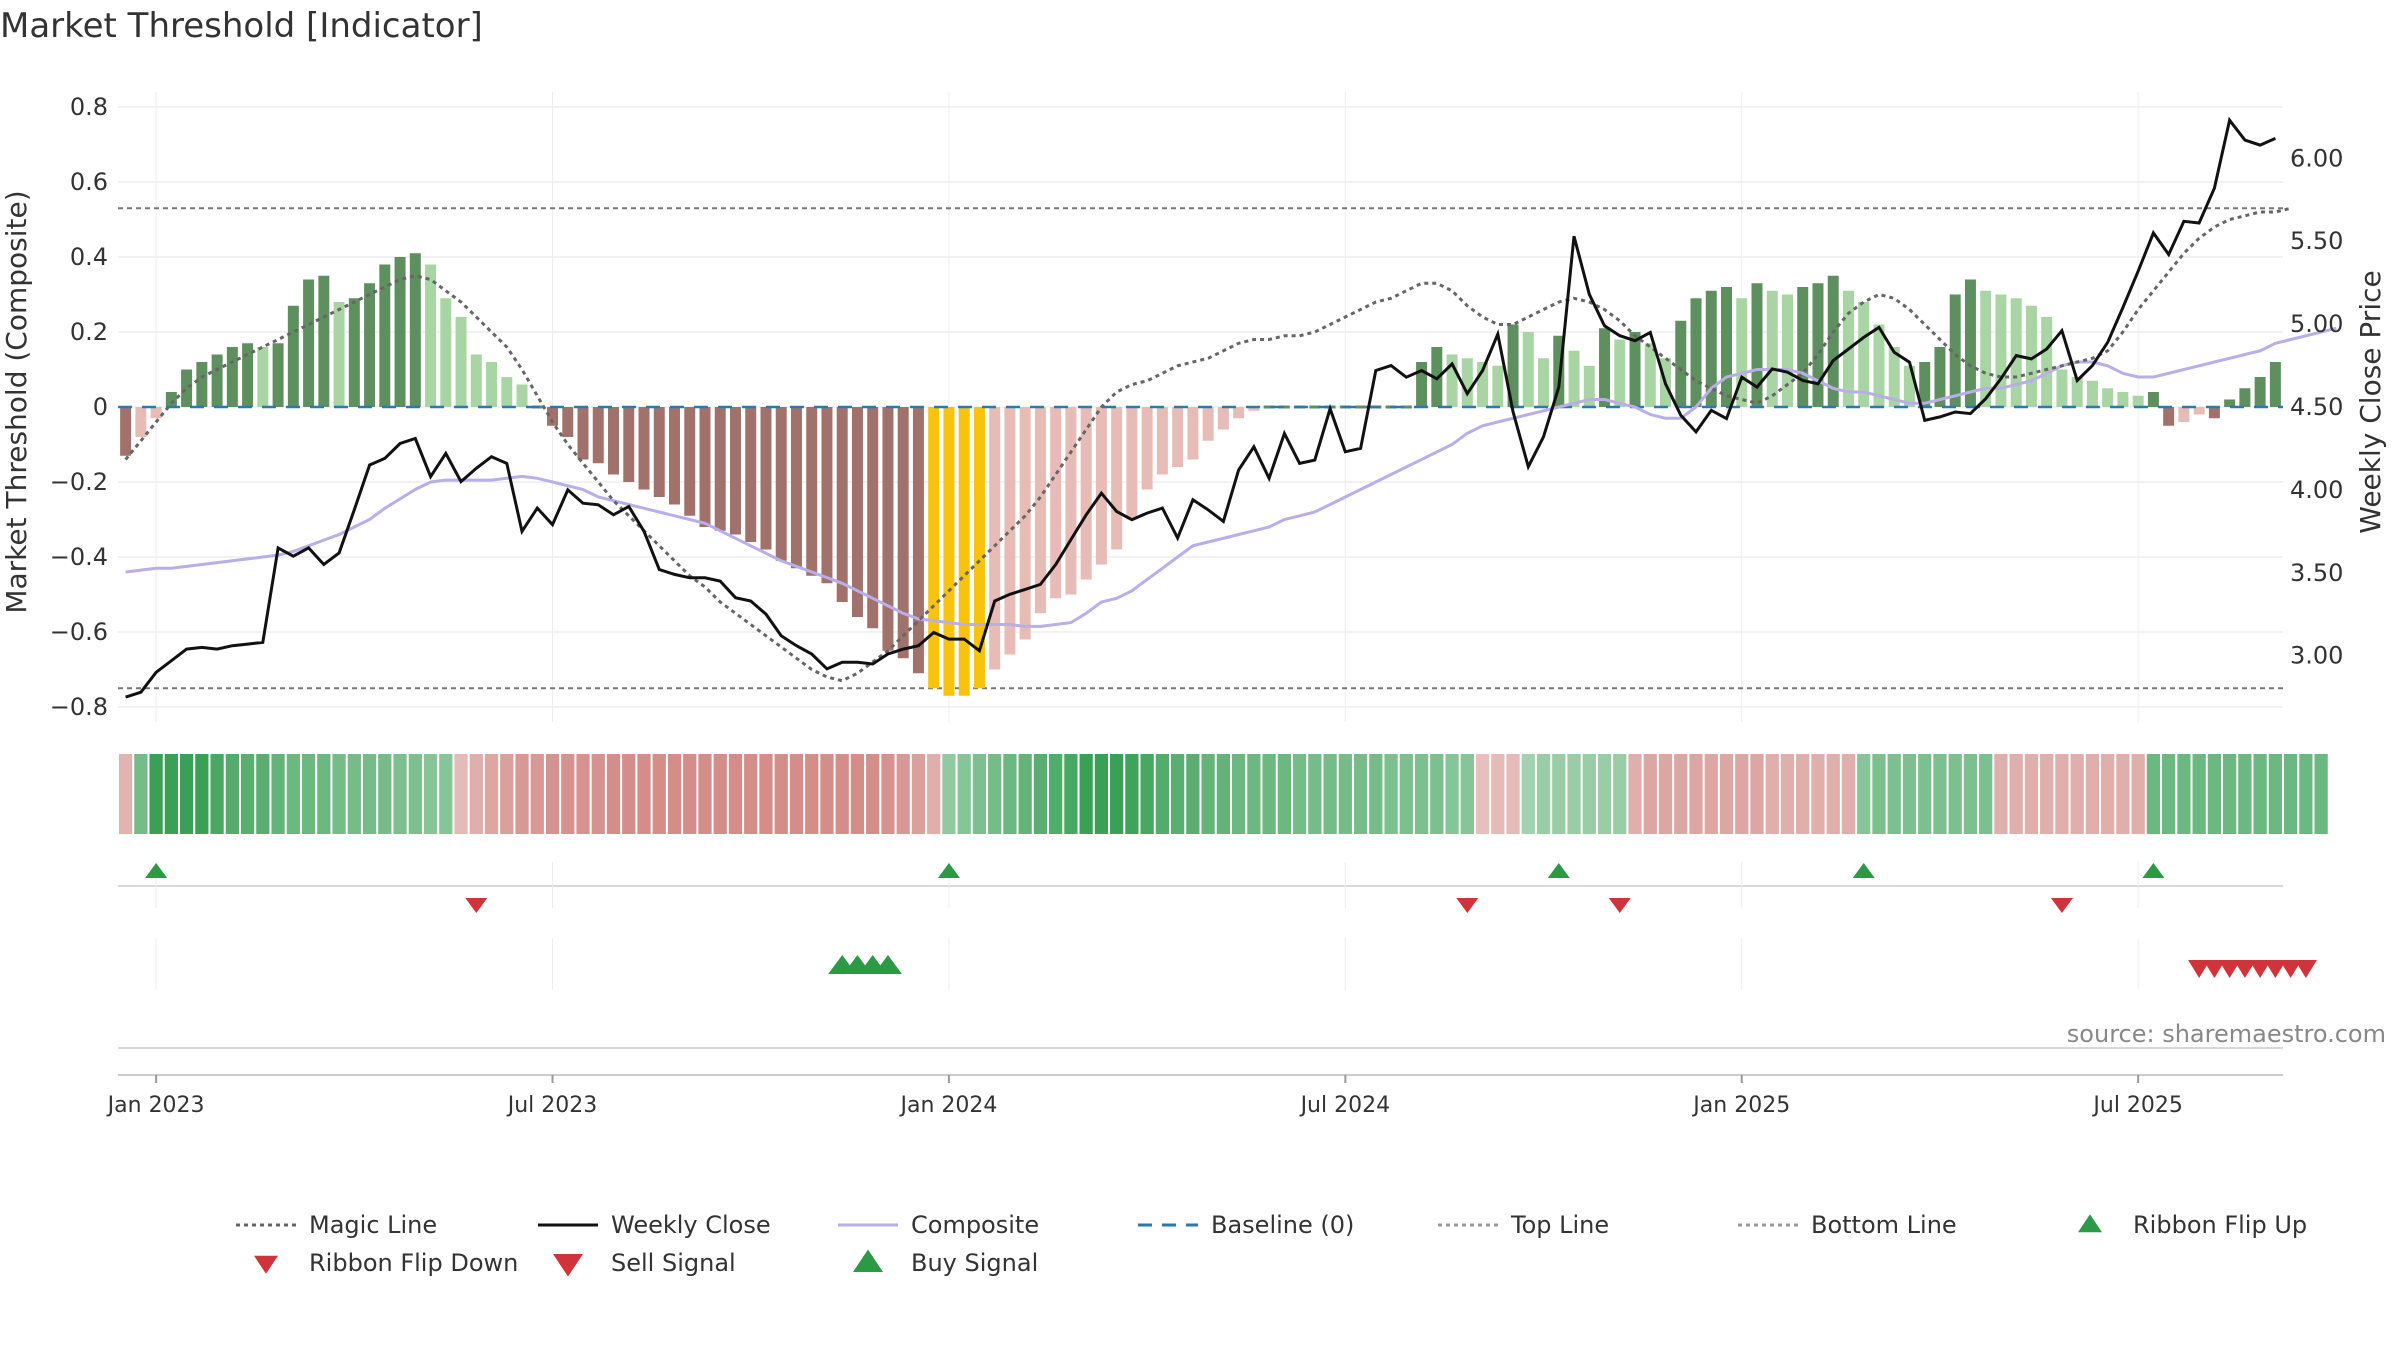 The height and width of the screenshot is (1350, 2400). I want to click on ribbon-flip-panel, so click(1200, 926).